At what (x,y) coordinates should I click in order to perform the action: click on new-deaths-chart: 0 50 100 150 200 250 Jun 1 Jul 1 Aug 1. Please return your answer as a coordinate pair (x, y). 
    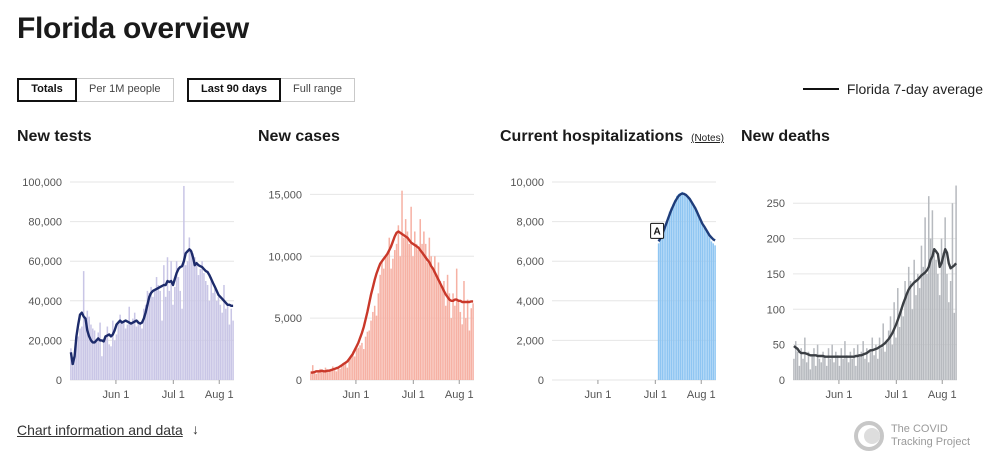
    Looking at the image, I should click on (862, 293).